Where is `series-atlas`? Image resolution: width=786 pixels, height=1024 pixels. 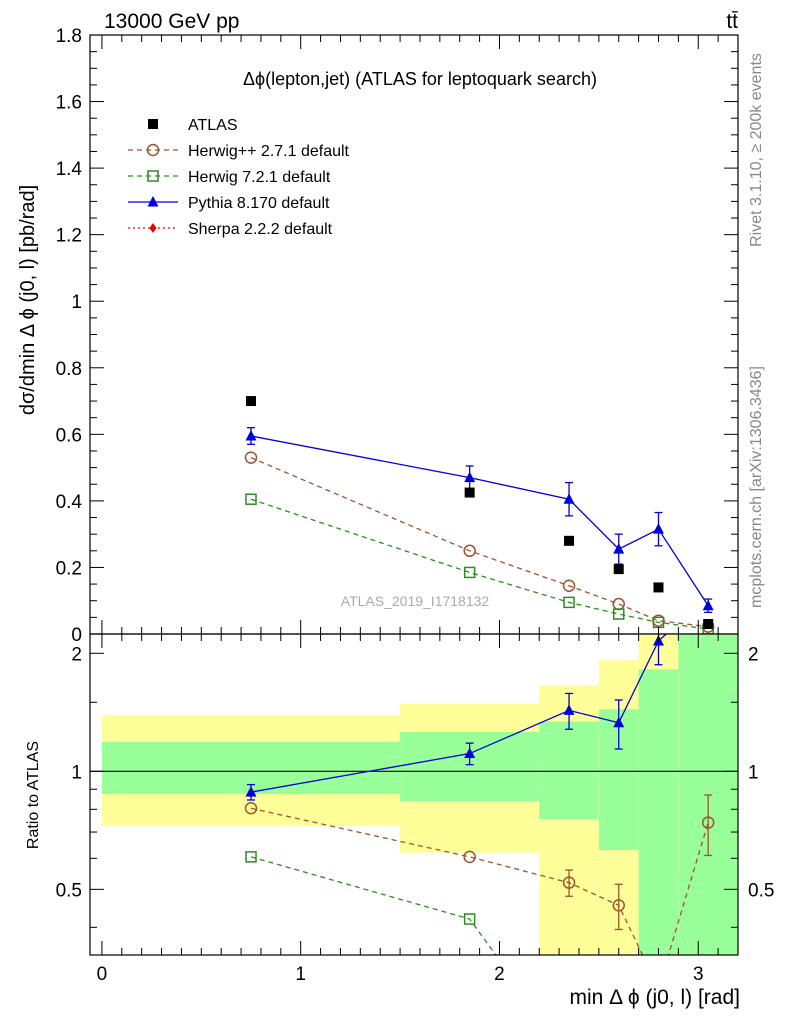 series-atlas is located at coordinates (480, 513).